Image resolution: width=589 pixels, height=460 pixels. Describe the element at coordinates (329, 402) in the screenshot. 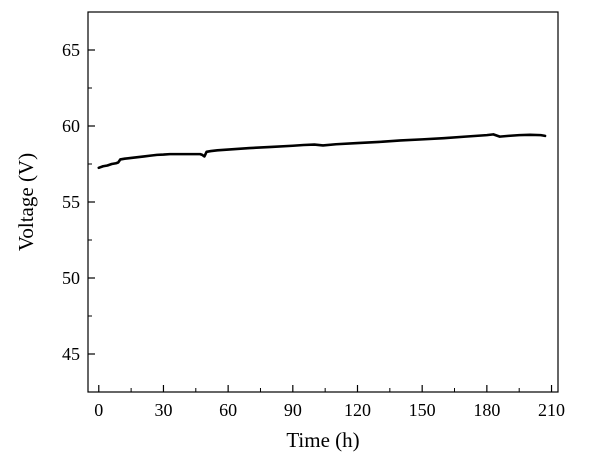

I see `x-axis-ticks: 0 30 60 90 120 150 180 210` at that location.